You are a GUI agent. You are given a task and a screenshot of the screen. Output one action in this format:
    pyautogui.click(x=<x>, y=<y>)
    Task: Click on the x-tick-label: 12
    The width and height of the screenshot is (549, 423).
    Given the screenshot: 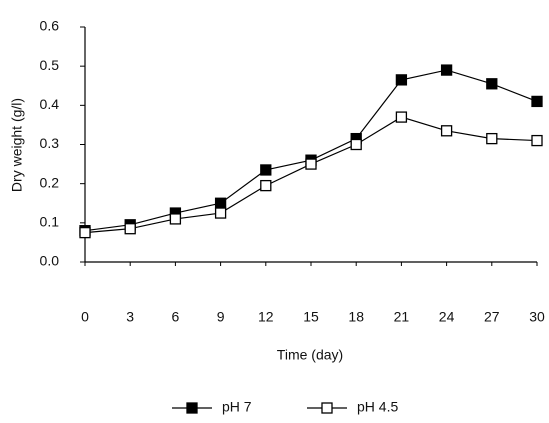 What is the action you would take?
    pyautogui.click(x=266, y=317)
    